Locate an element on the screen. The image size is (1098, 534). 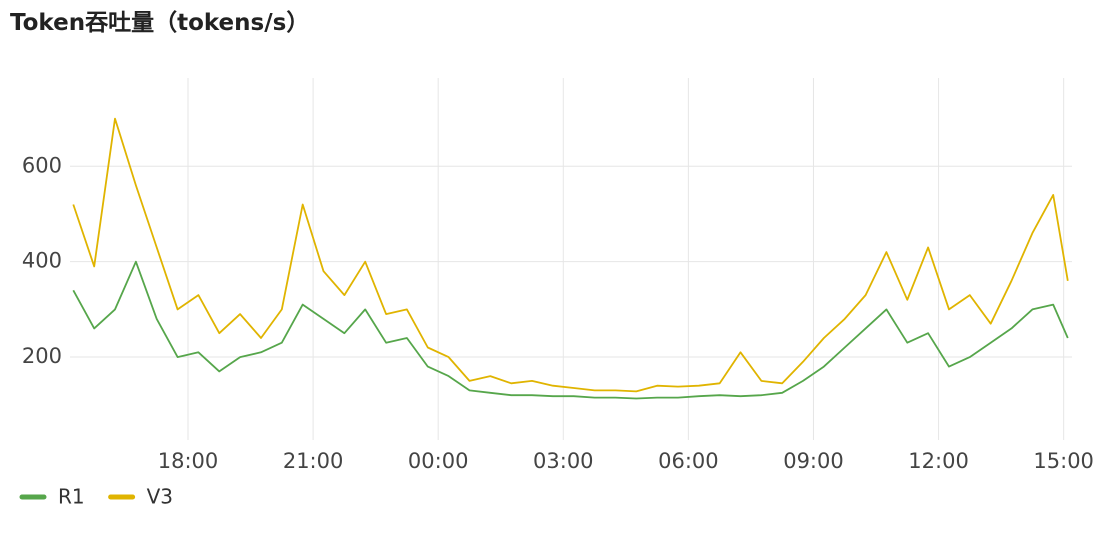
x-tick-label: 12:00 is located at coordinates (938, 461).